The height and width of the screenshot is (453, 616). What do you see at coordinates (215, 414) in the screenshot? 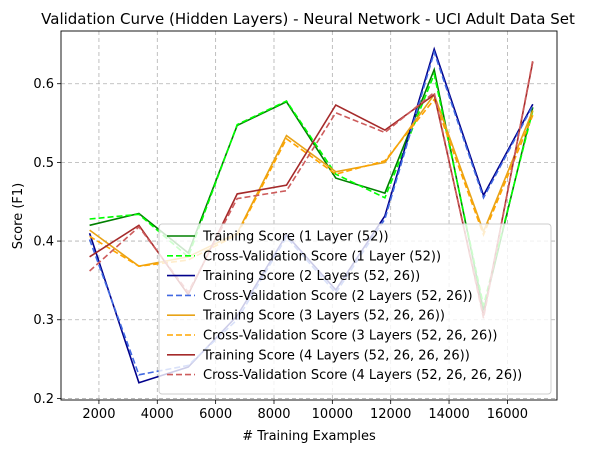
I see `x-tick-label: 6000` at bounding box center [215, 414].